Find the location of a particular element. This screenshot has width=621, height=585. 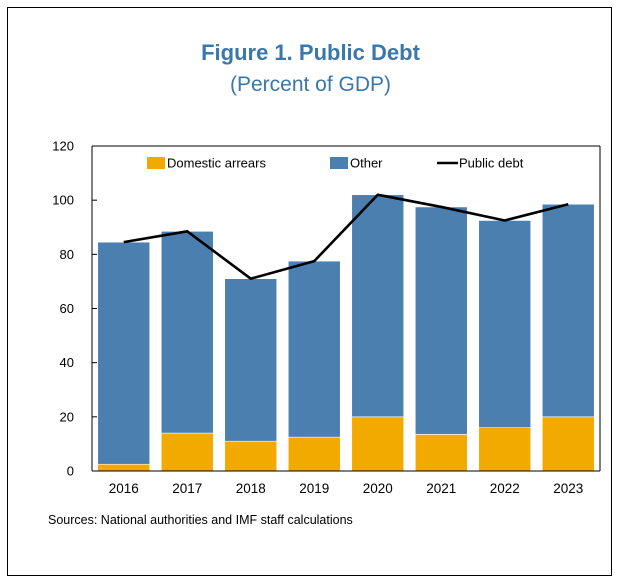

x-tick-label-2021: 2021 is located at coordinates (441, 488).